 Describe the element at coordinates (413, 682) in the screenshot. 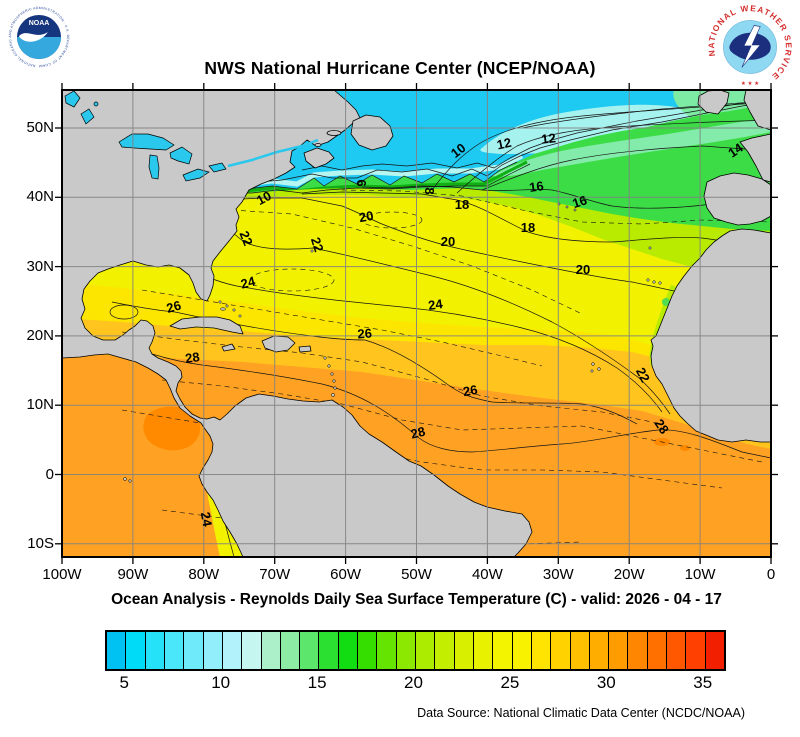

I see `colorbar-tick-label: 20` at that location.